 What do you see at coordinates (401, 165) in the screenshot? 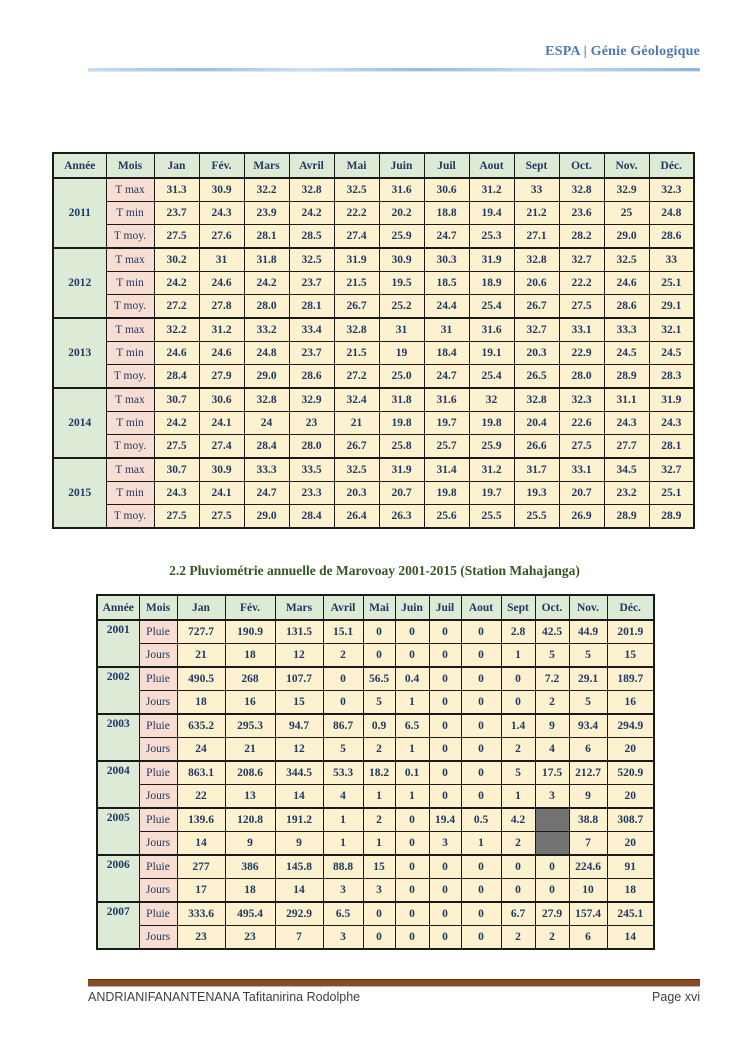
I see `column-header-cell: Juin` at bounding box center [401, 165].